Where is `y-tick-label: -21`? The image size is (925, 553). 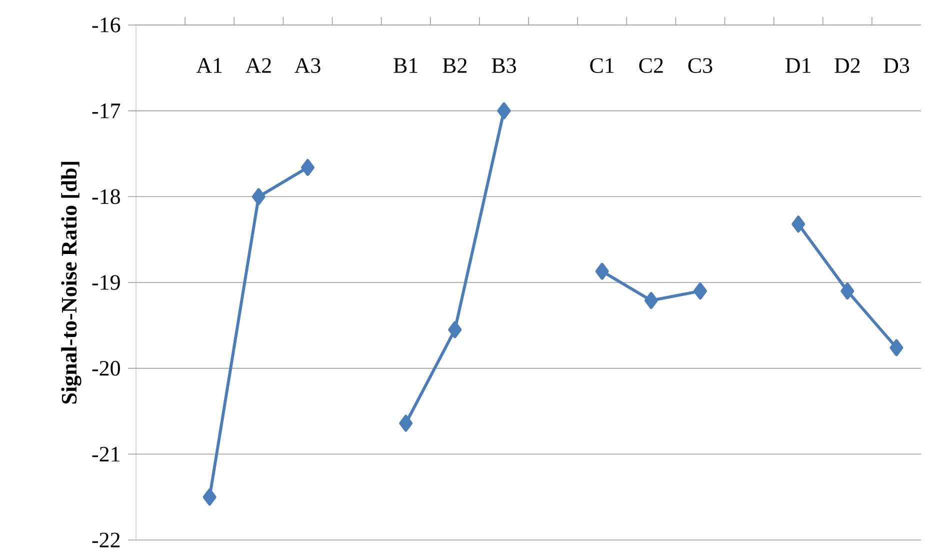
y-tick-label: -21 is located at coordinates (106, 454).